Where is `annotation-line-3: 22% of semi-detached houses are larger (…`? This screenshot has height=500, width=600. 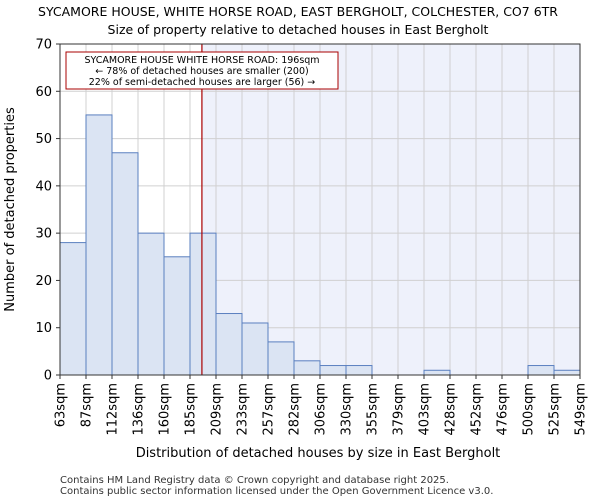 annotation-line-3: 22% of semi-detached houses are larger (… is located at coordinates (202, 82).